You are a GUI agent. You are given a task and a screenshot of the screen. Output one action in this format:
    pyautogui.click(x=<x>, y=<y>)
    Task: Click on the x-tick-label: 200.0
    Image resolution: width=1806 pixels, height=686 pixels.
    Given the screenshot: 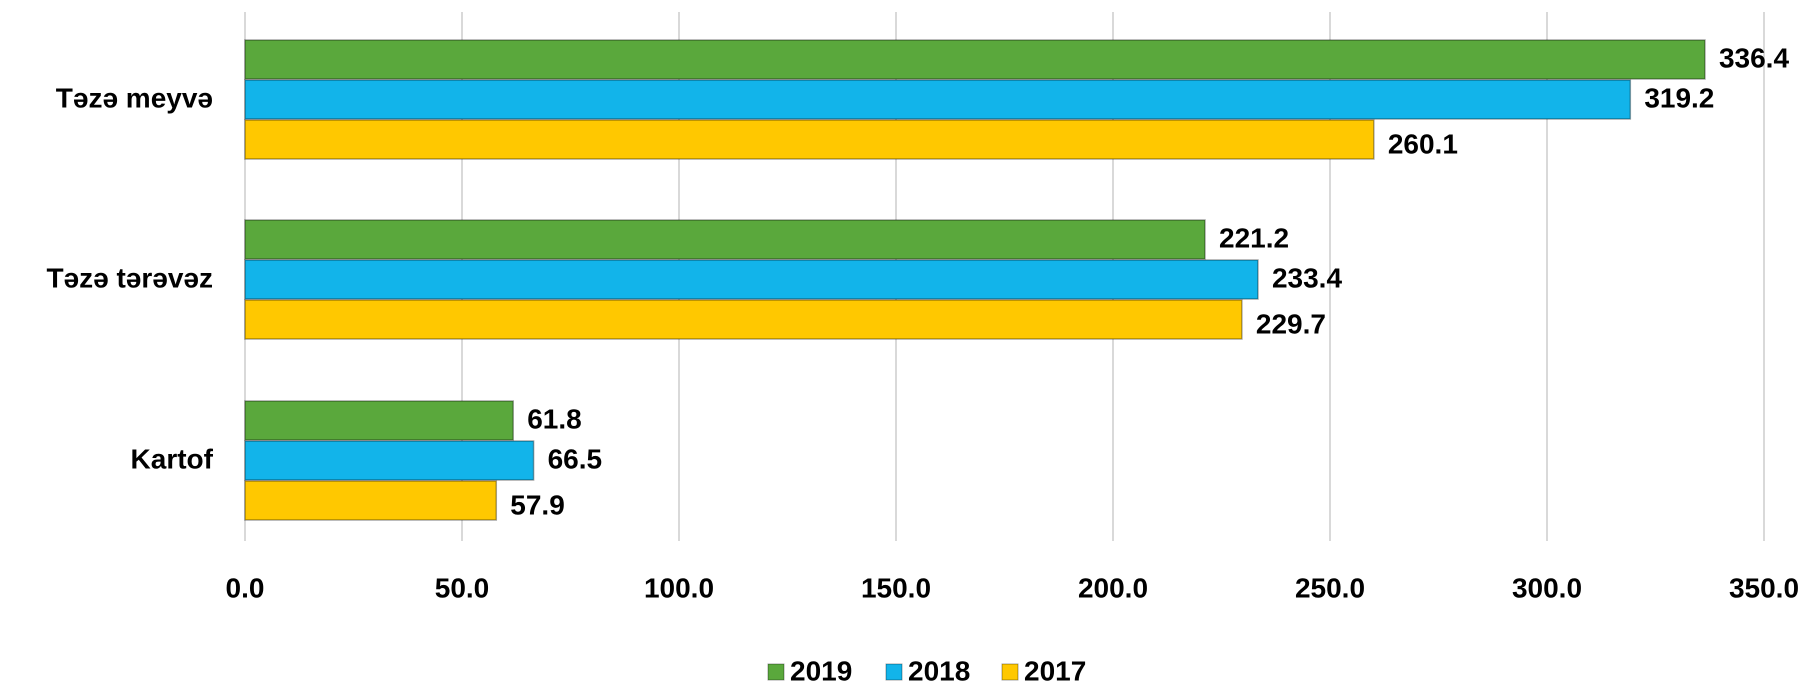 What is the action you would take?
    pyautogui.click(x=1113, y=587)
    